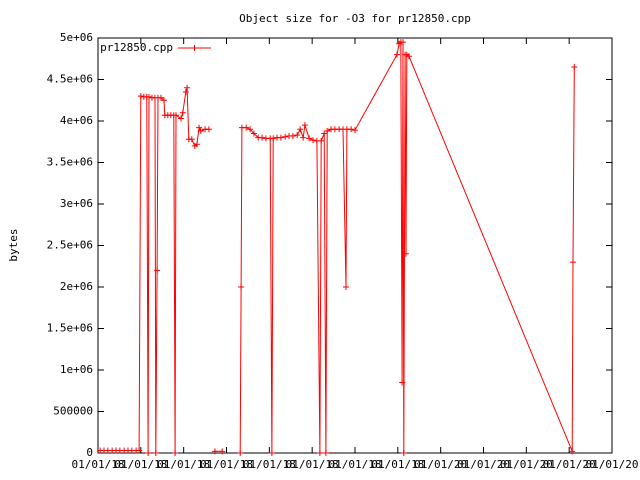 The height and width of the screenshot is (480, 640). Describe the element at coordinates (70, 328) in the screenshot. I see `y-tick-label: 1.5e+06` at that location.